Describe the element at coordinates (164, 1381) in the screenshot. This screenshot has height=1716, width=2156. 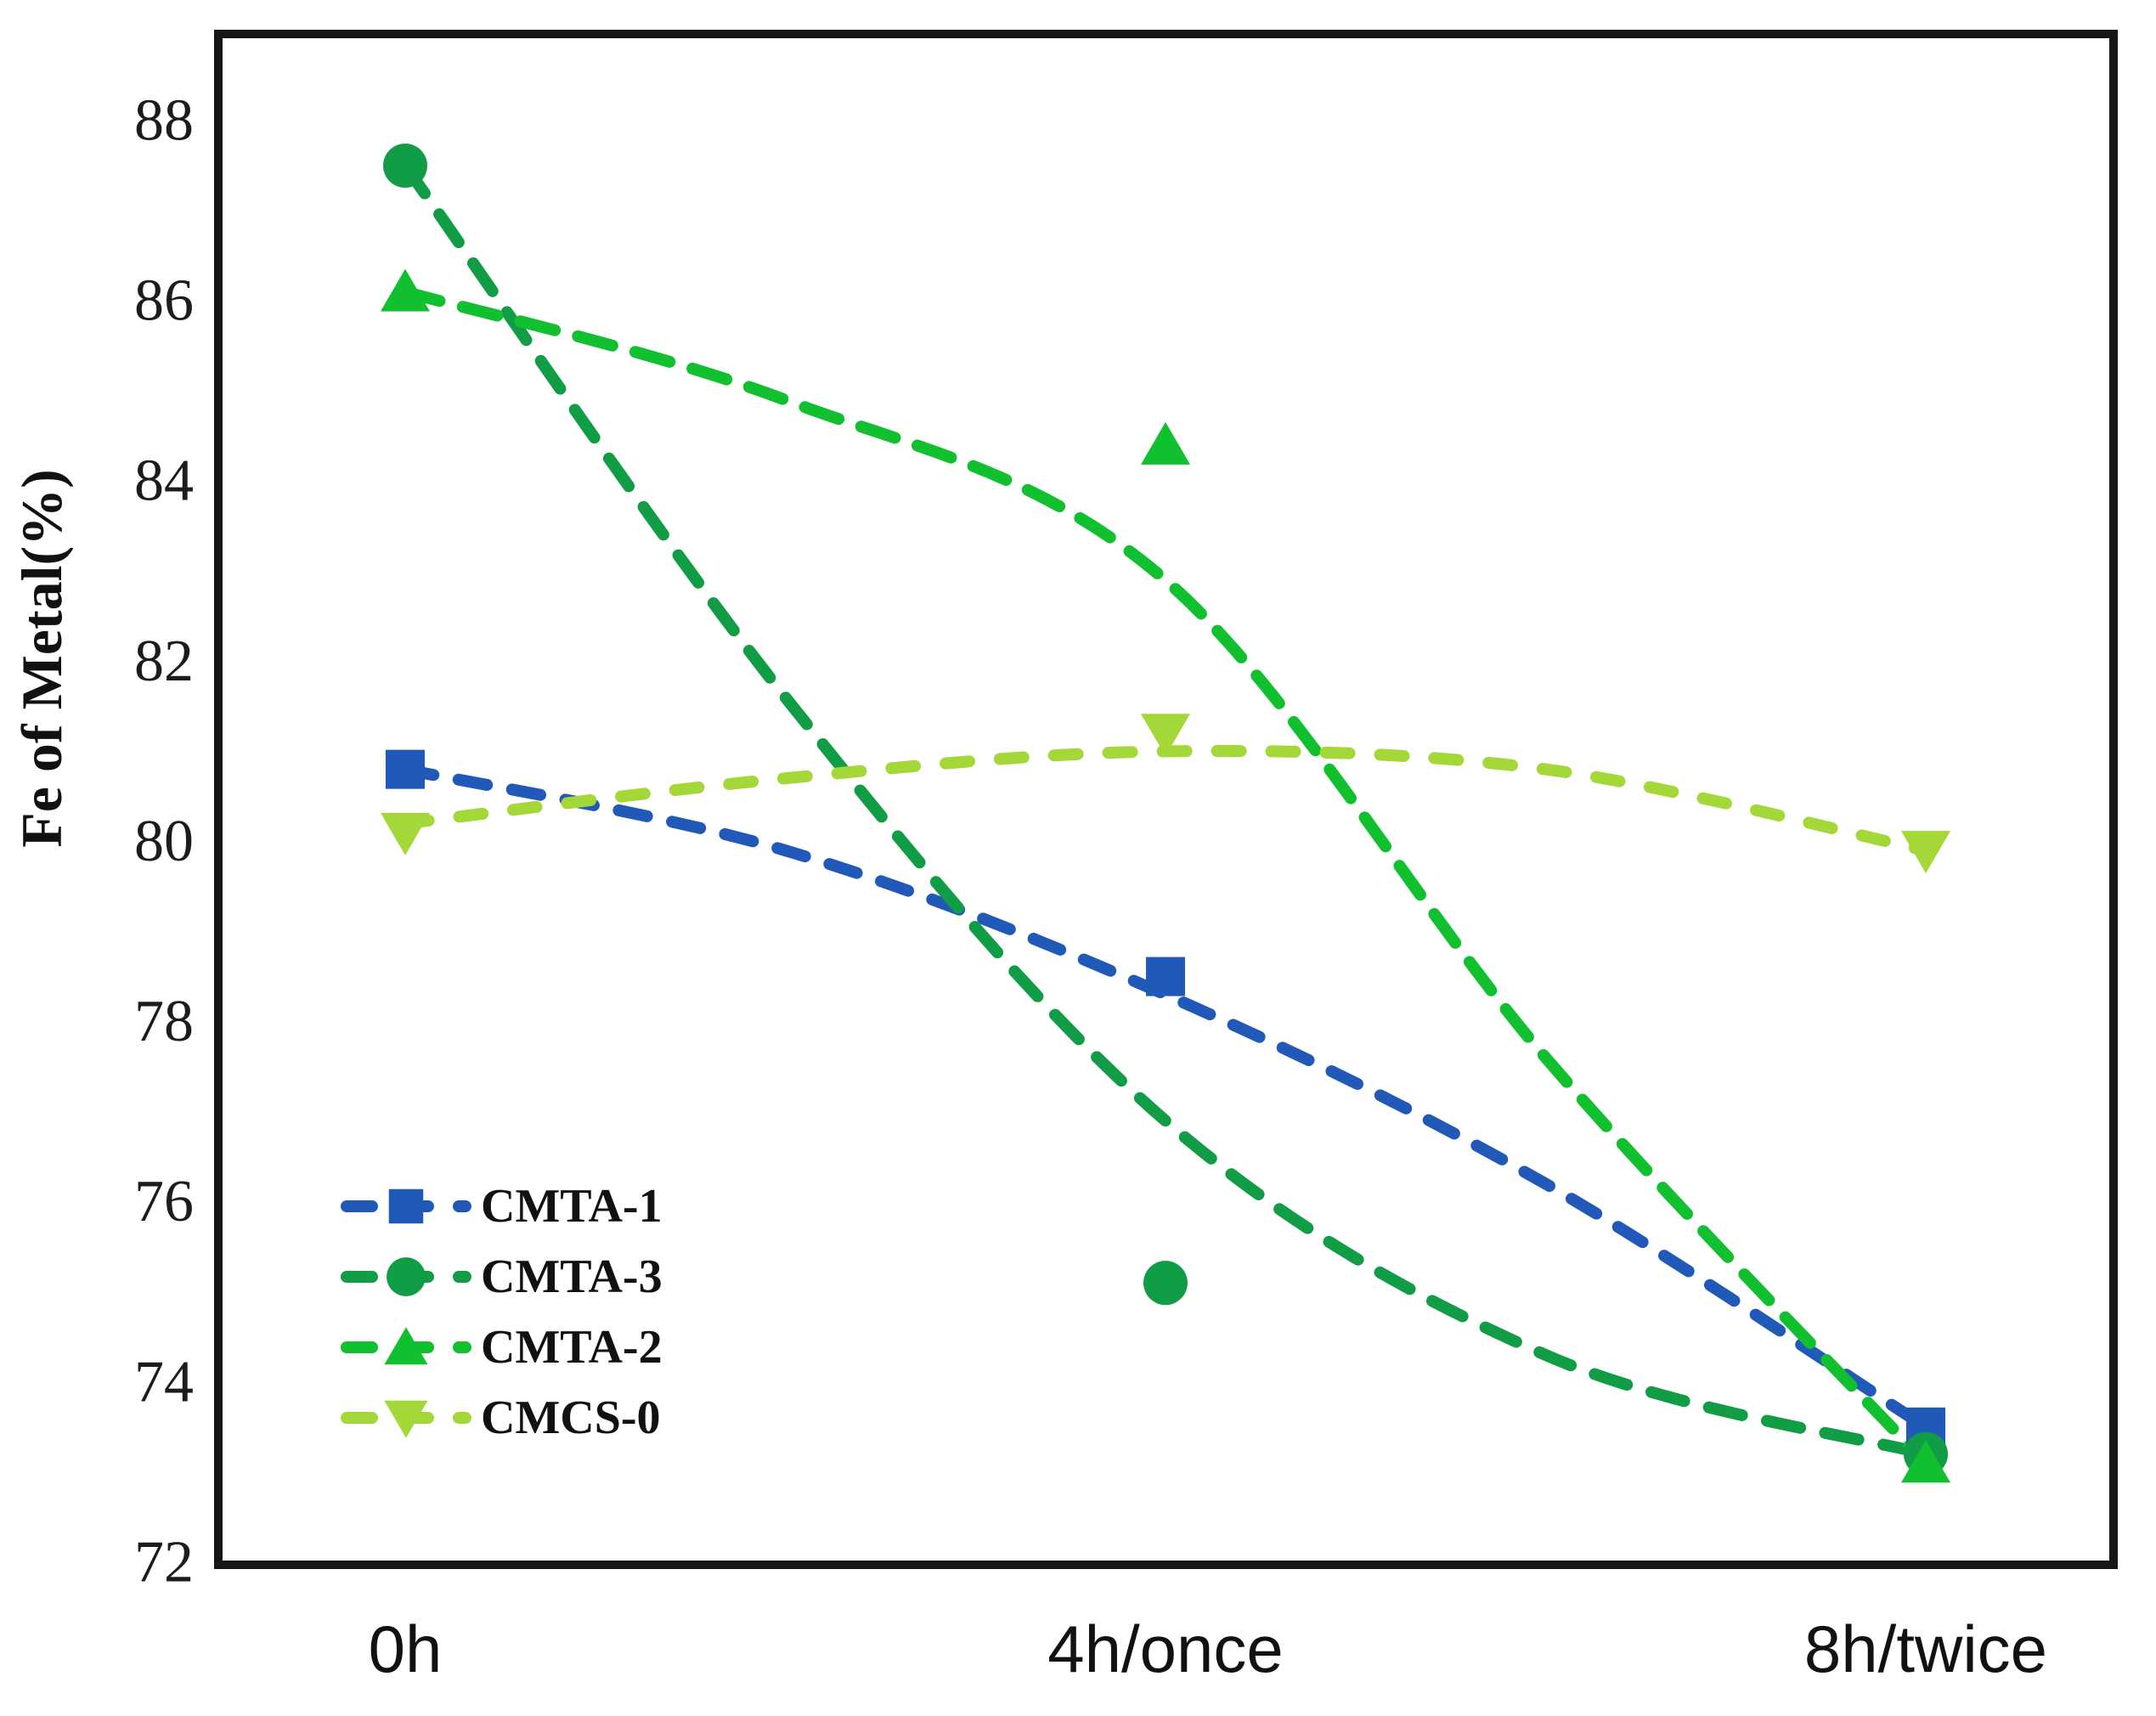
I see `y-tick-label: 74` at that location.